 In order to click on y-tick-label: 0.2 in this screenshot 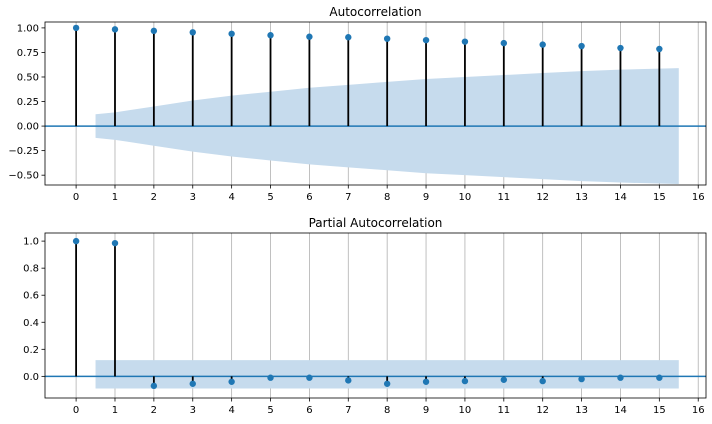, I will do `click(31, 350)`.